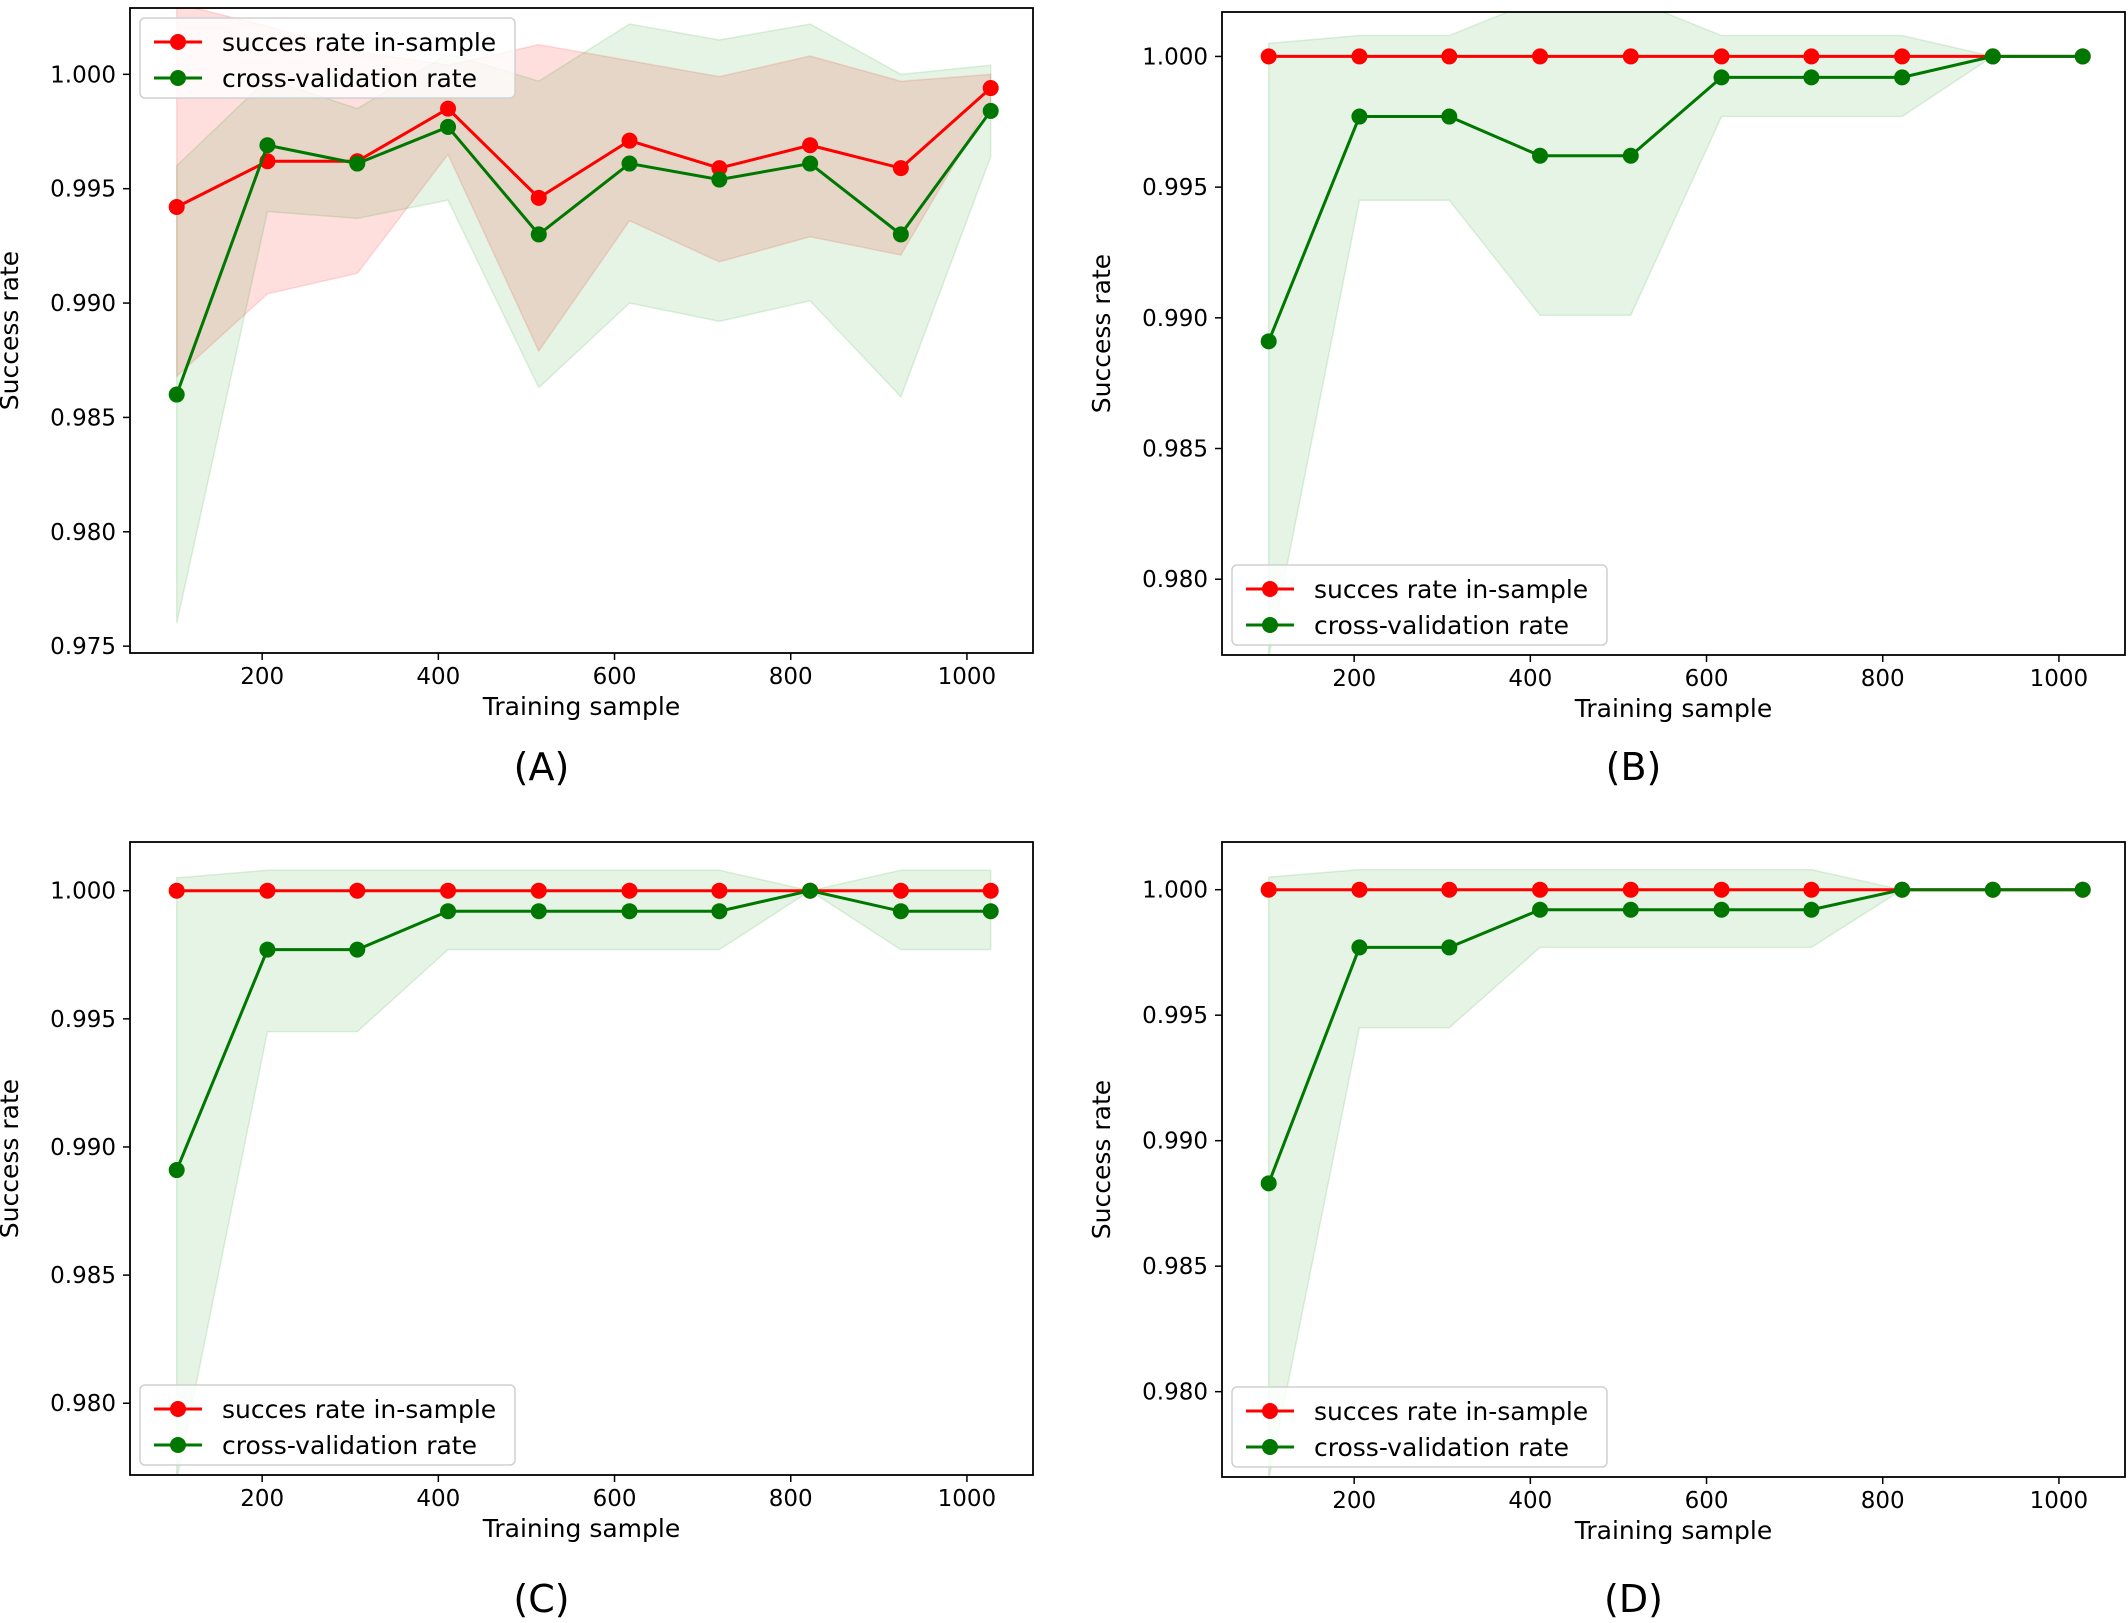 This screenshot has height=1623, width=2128. I want to click on panel-caption: (A), so click(542, 767).